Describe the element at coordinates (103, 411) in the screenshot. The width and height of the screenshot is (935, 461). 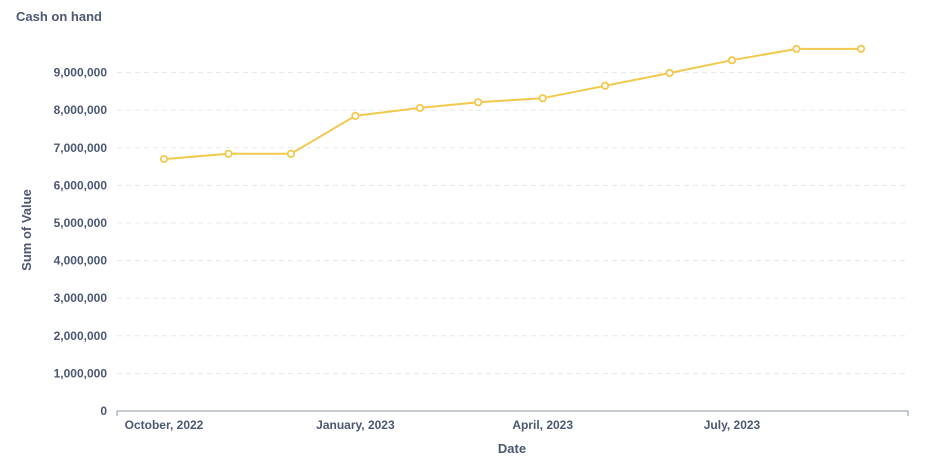
I see `y-tick-label: 0` at that location.